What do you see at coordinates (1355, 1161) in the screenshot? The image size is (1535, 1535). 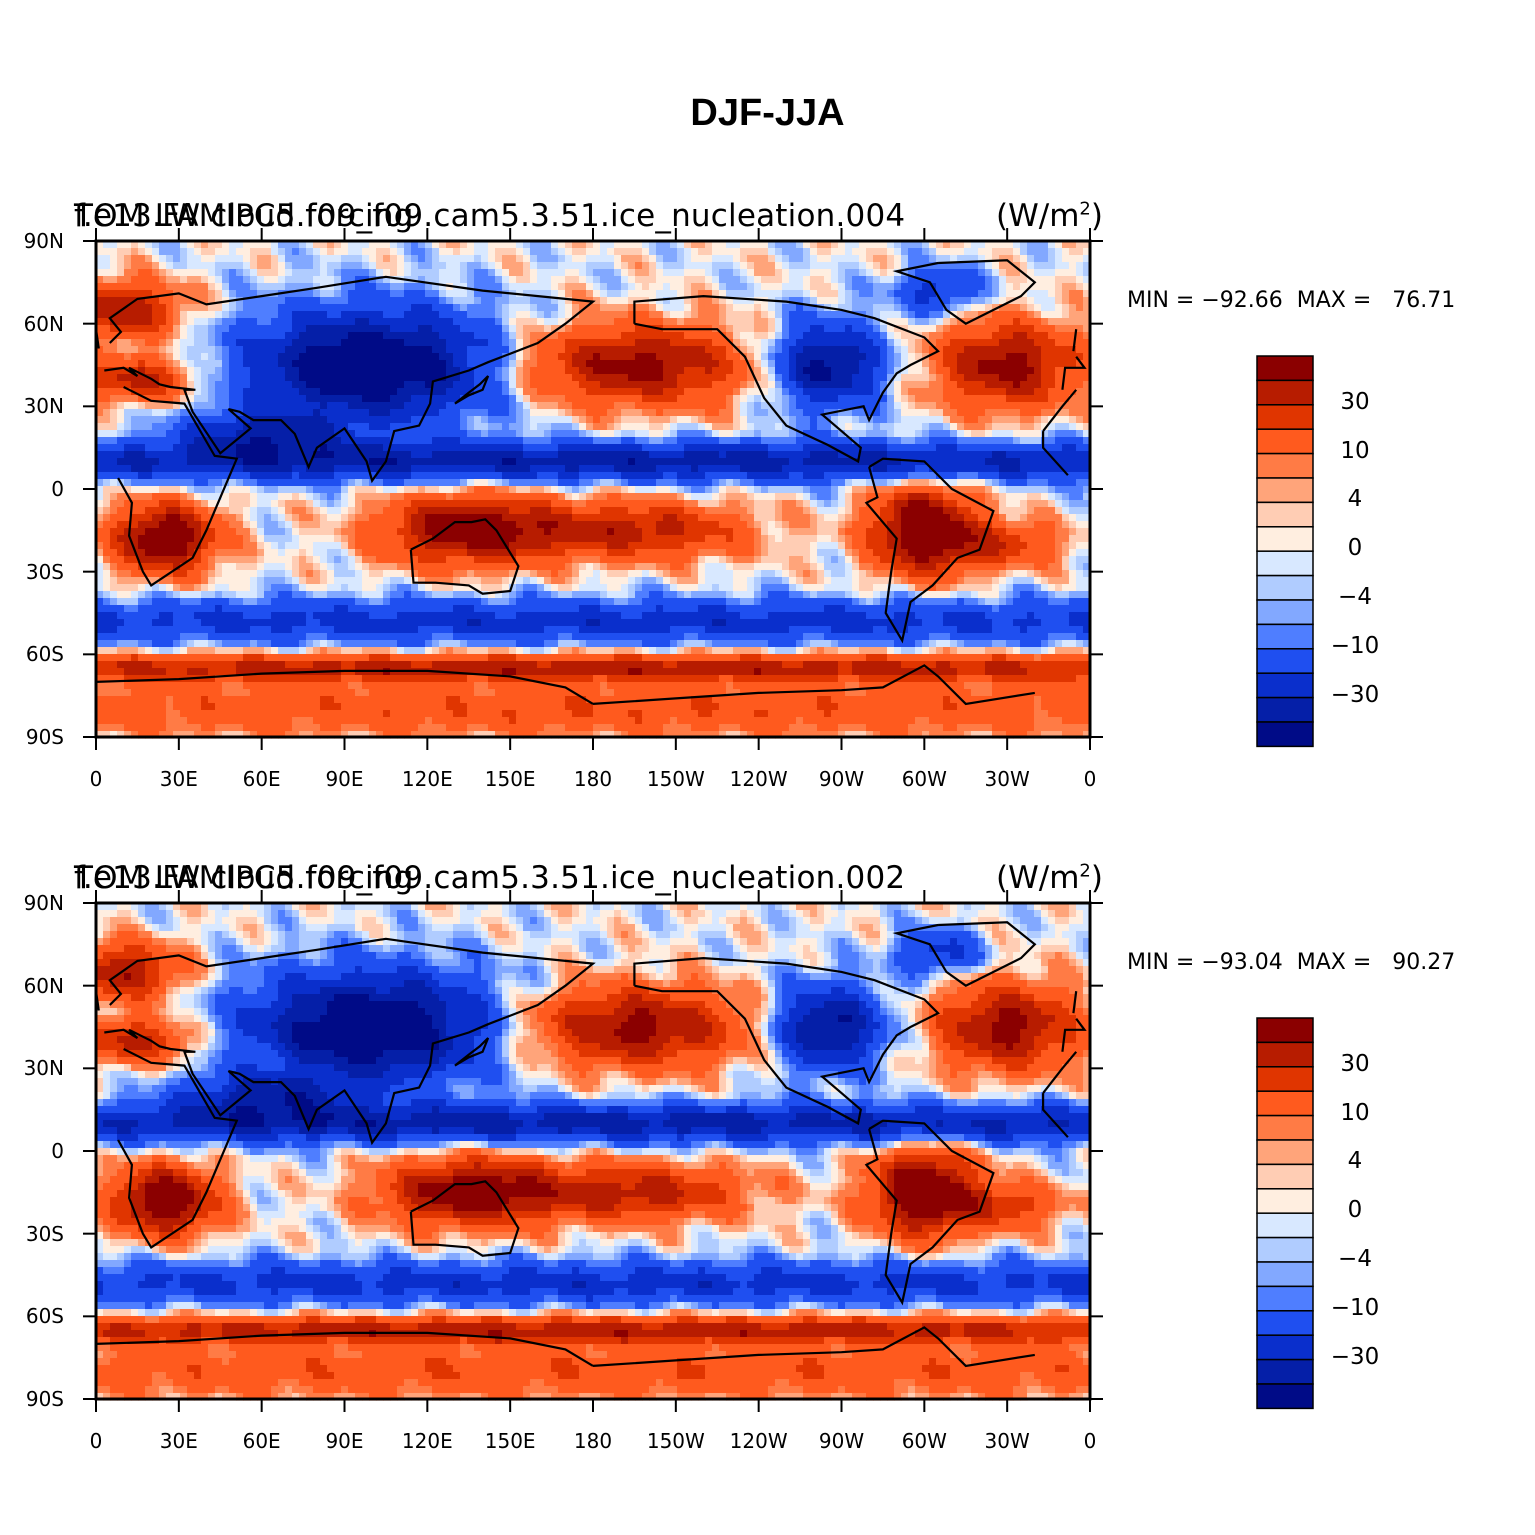 I see `legend-label: 4` at bounding box center [1355, 1161].